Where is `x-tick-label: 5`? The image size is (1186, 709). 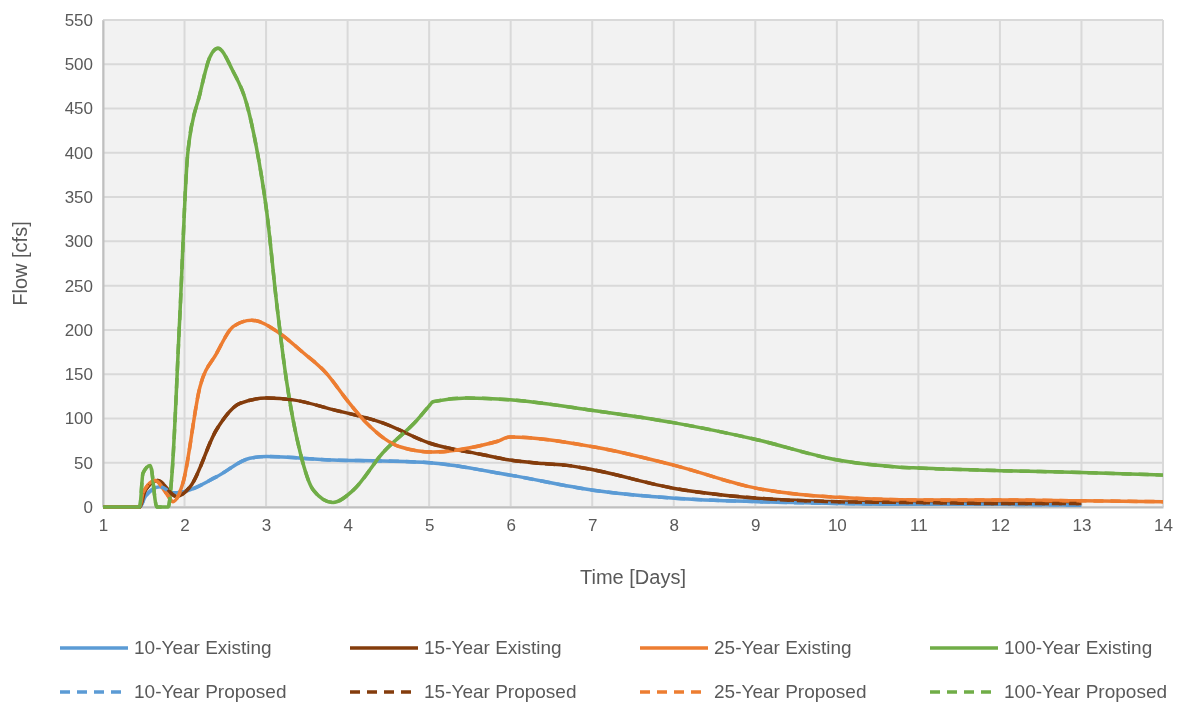
x-tick-label: 5 is located at coordinates (429, 526).